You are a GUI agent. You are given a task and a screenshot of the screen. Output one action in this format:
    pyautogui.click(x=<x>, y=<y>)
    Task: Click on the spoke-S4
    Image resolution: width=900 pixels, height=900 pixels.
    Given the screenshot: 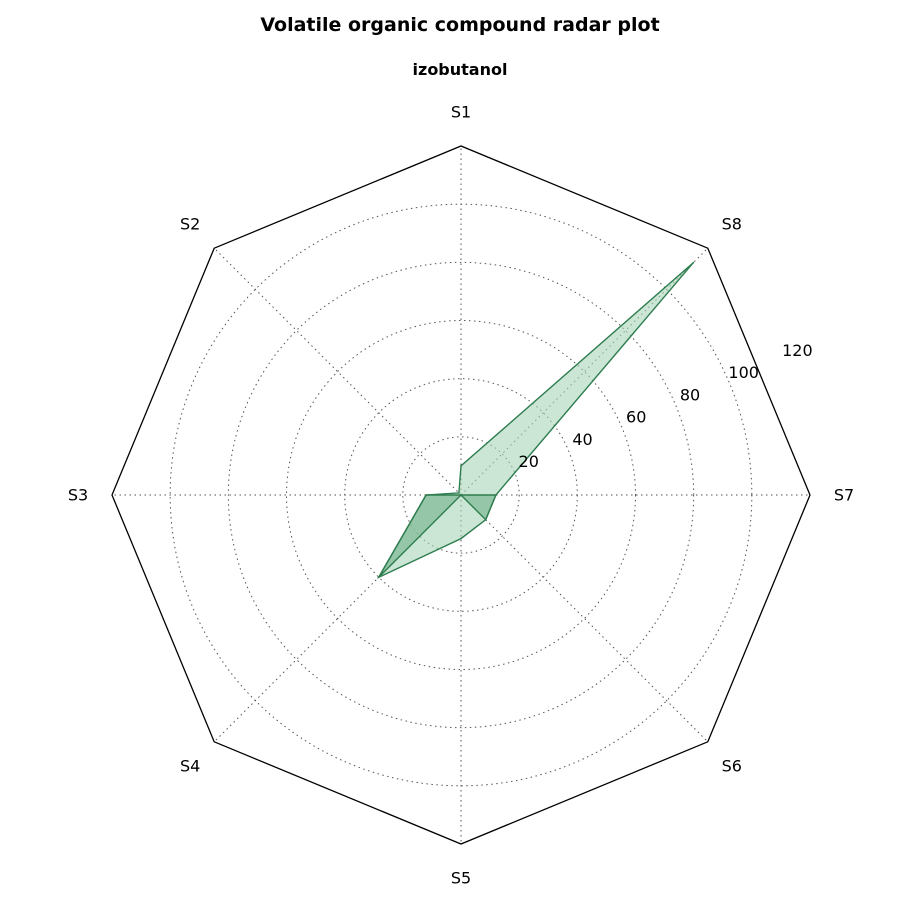 What is the action you would take?
    pyautogui.click(x=337, y=618)
    